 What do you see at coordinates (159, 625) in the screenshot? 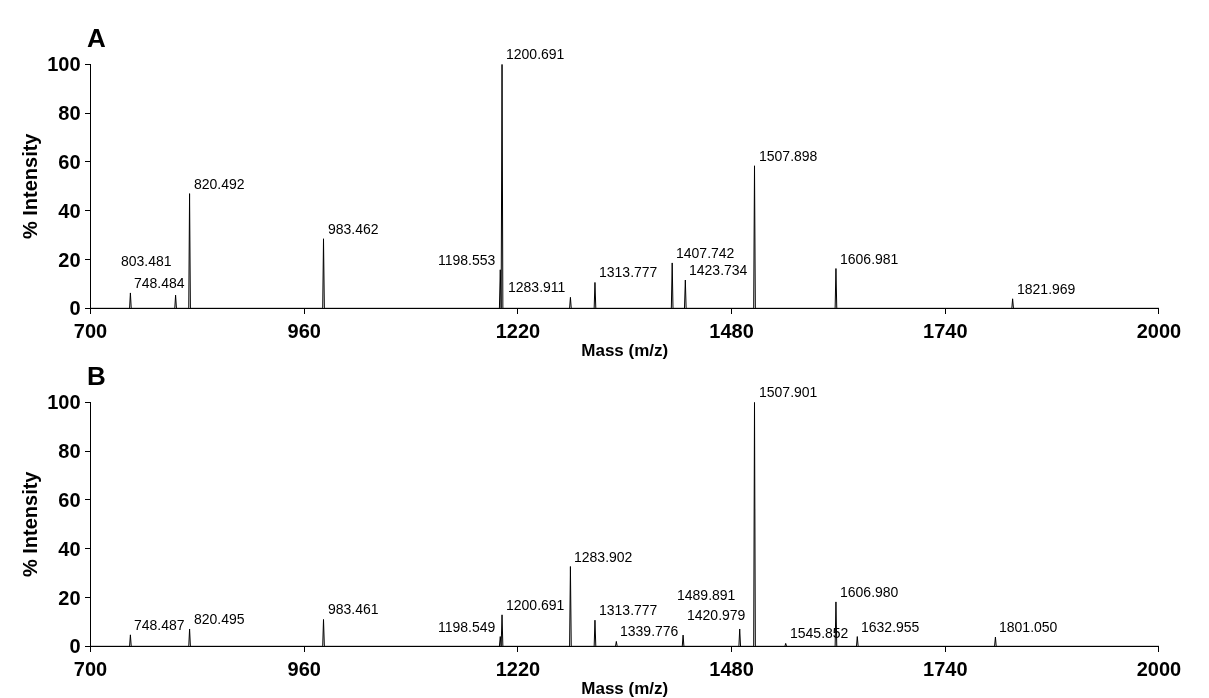
I see `annotation: 748.487` at bounding box center [159, 625].